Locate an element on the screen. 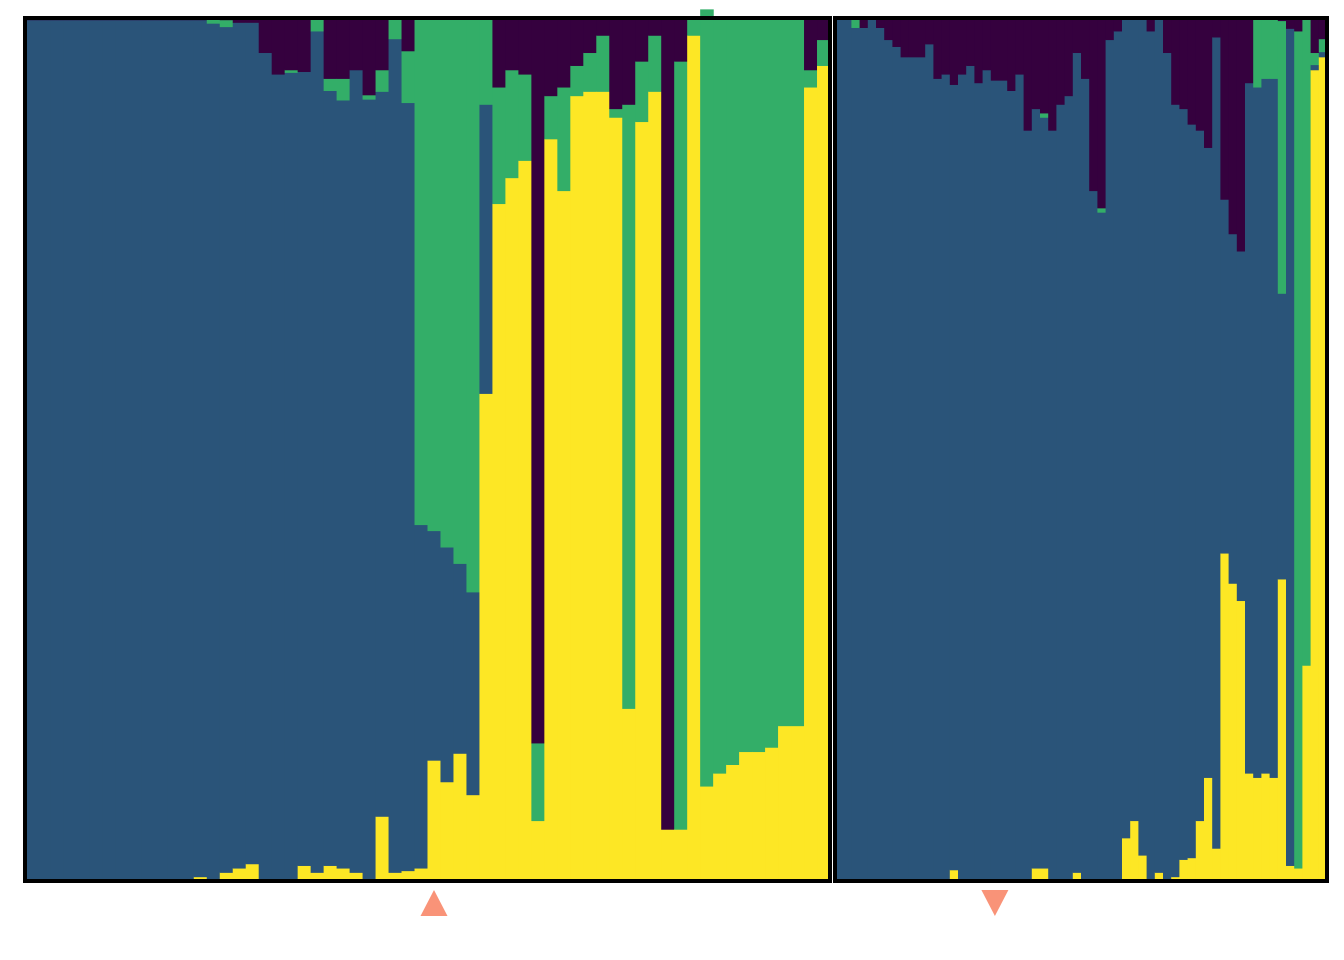 The width and height of the screenshot is (1344, 960). bar-21-blue-segment is located at coordinates (1003, 481).